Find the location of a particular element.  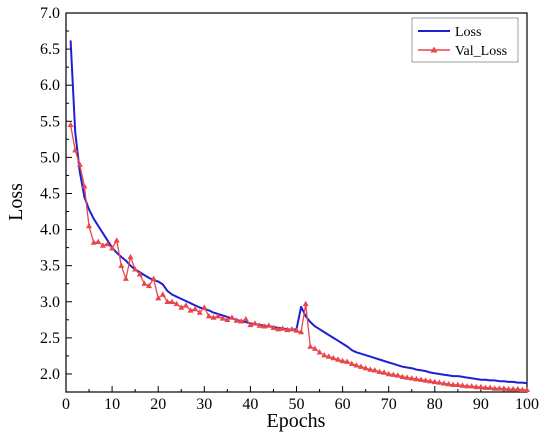

legend: Loss Val_Loss is located at coordinates (465, 40).